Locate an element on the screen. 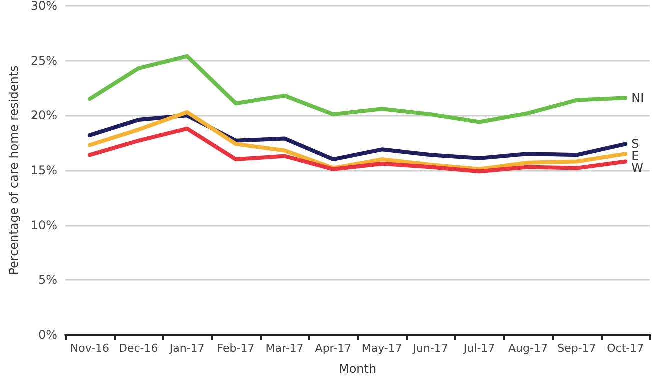  series-label: S is located at coordinates (636, 144).